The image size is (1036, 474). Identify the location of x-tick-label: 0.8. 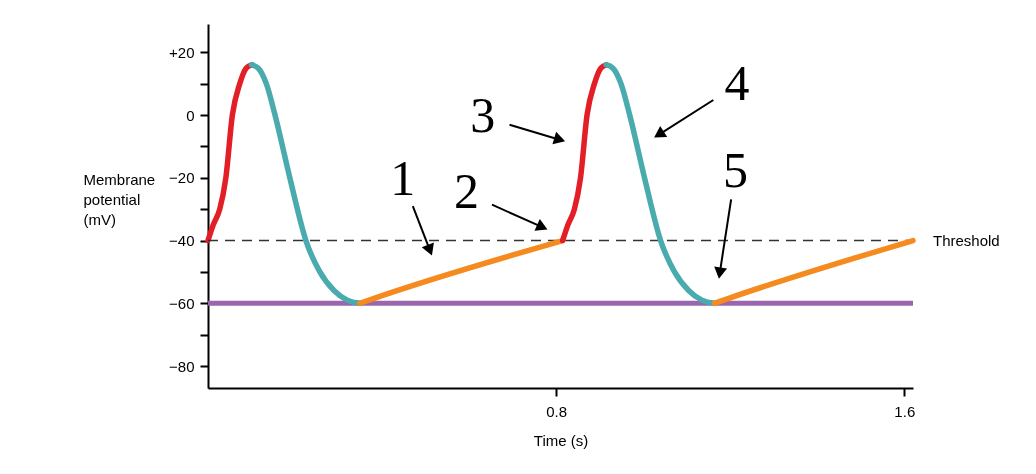
(557, 411).